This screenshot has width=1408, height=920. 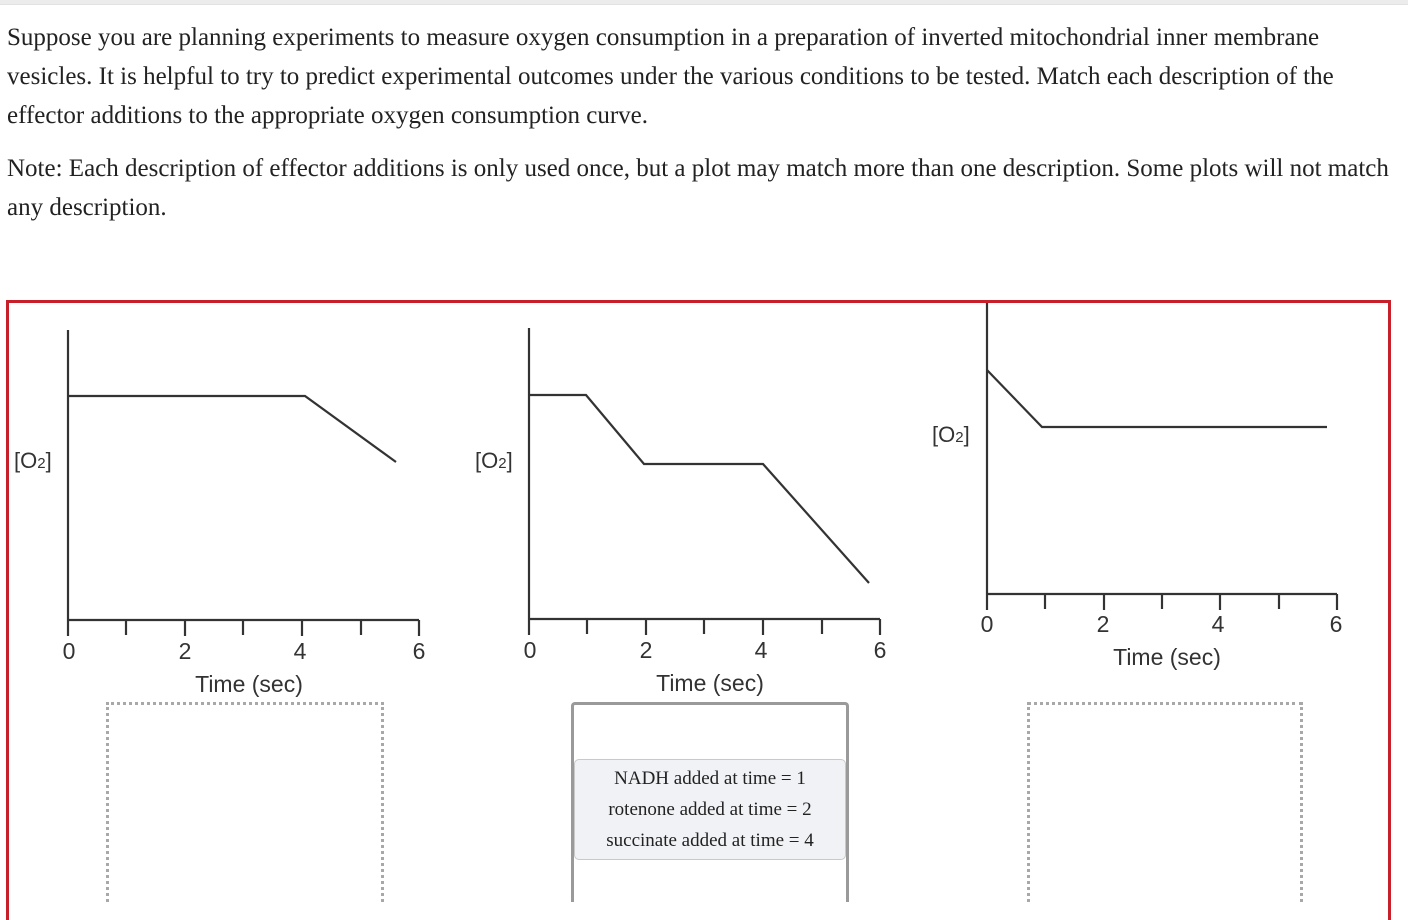 I want to click on card-line: succinate added at time = 4, so click(x=710, y=840).